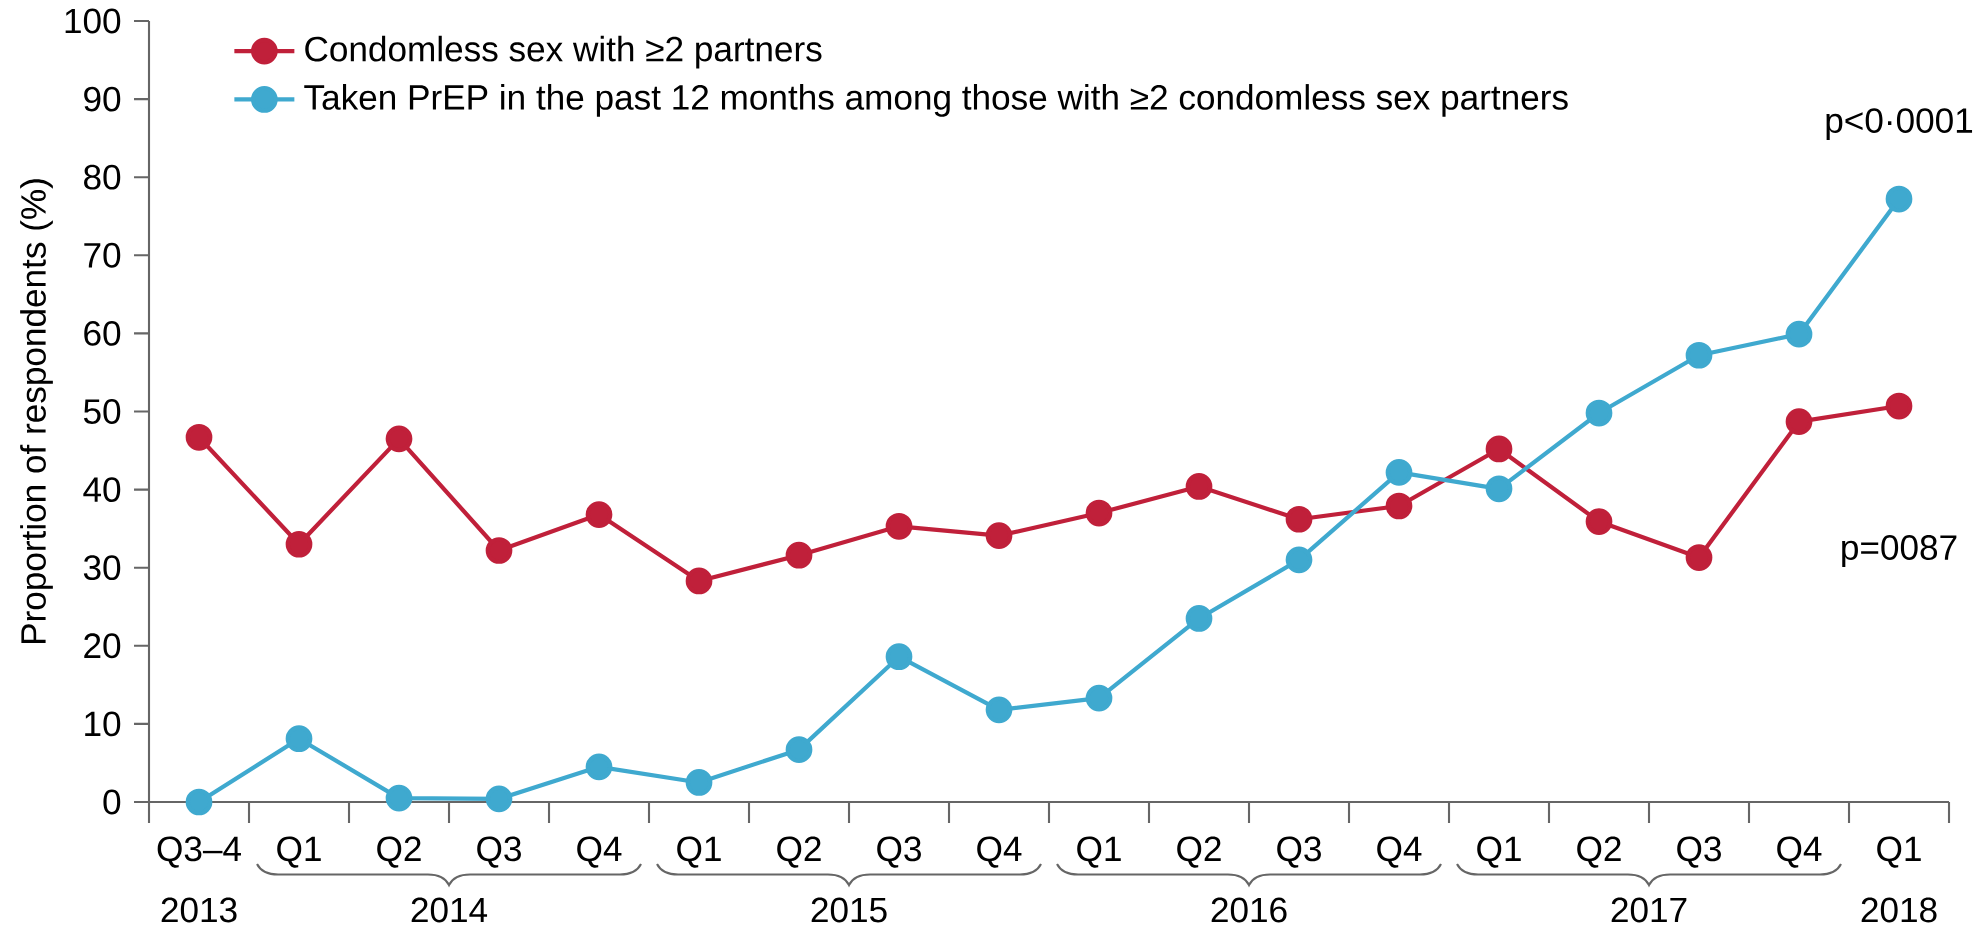  I want to click on annotation: p<0·0001, so click(1899, 124).